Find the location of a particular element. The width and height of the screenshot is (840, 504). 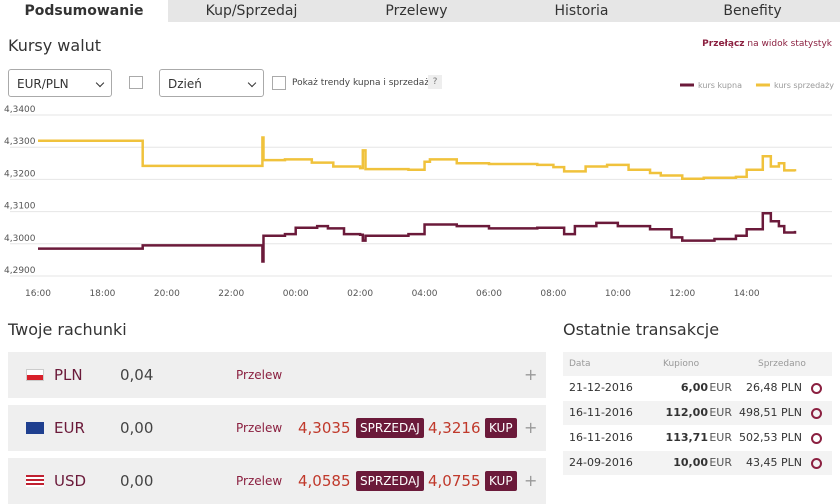

tab: Benefity is located at coordinates (752, 11).